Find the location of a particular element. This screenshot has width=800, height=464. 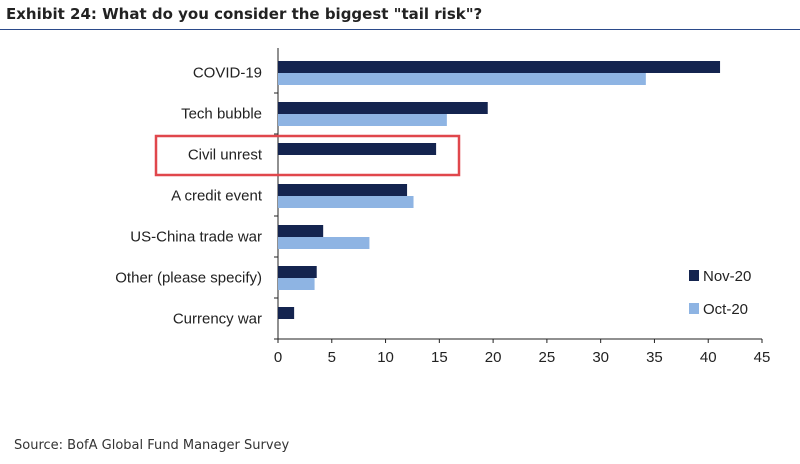

x-tick-label: 20 is located at coordinates (493, 357).